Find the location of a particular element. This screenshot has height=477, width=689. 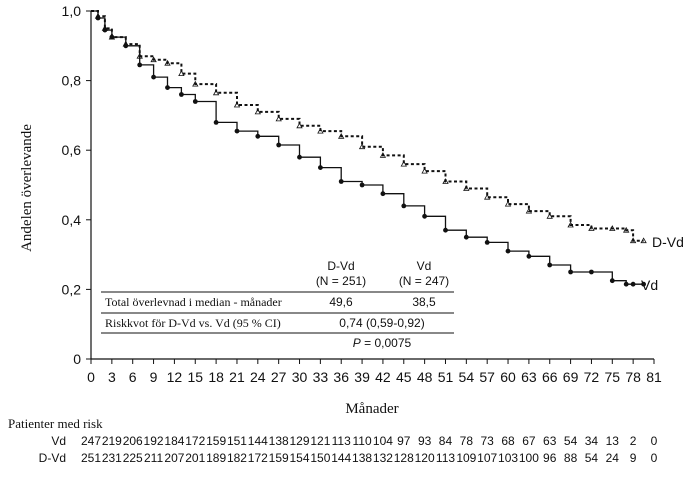

x-tick-label: 15 is located at coordinates (195, 377).